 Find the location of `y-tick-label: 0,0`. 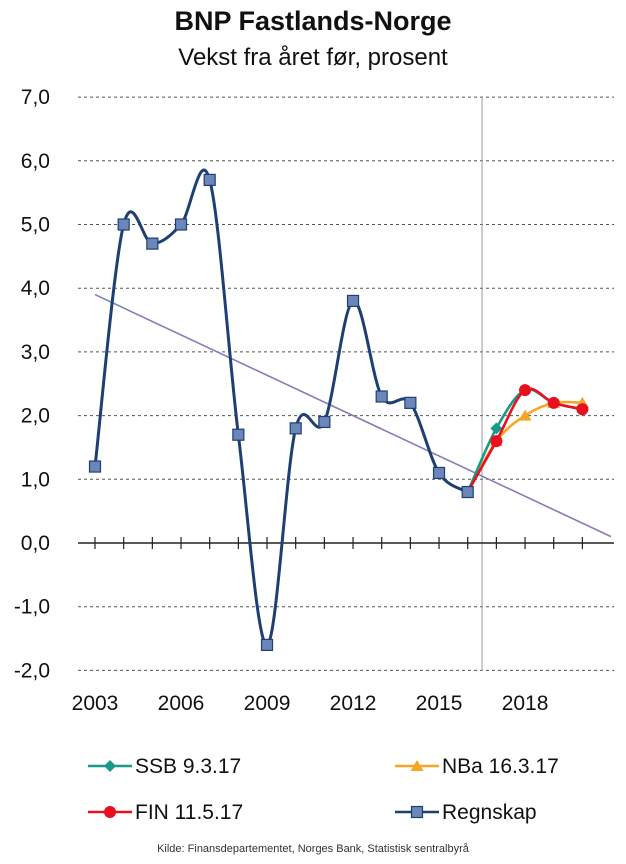

y-tick-label: 0,0 is located at coordinates (35, 543).